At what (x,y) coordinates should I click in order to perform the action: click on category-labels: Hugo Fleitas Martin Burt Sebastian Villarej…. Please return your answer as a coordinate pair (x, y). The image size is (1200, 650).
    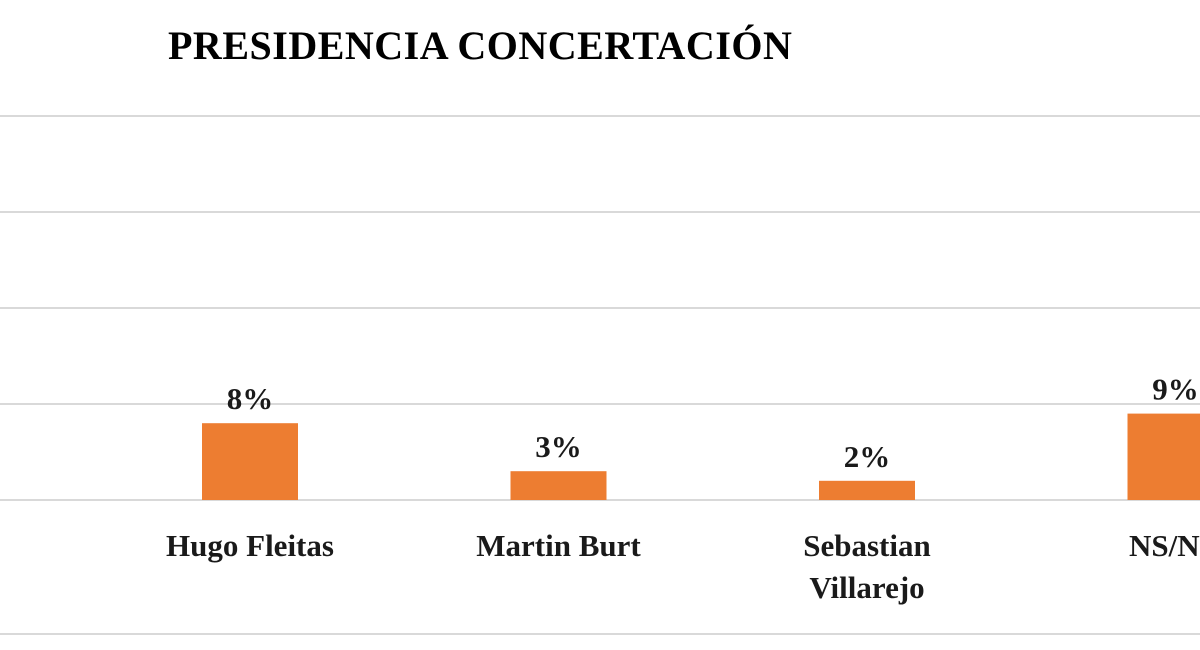
    Looking at the image, I should click on (683, 566).